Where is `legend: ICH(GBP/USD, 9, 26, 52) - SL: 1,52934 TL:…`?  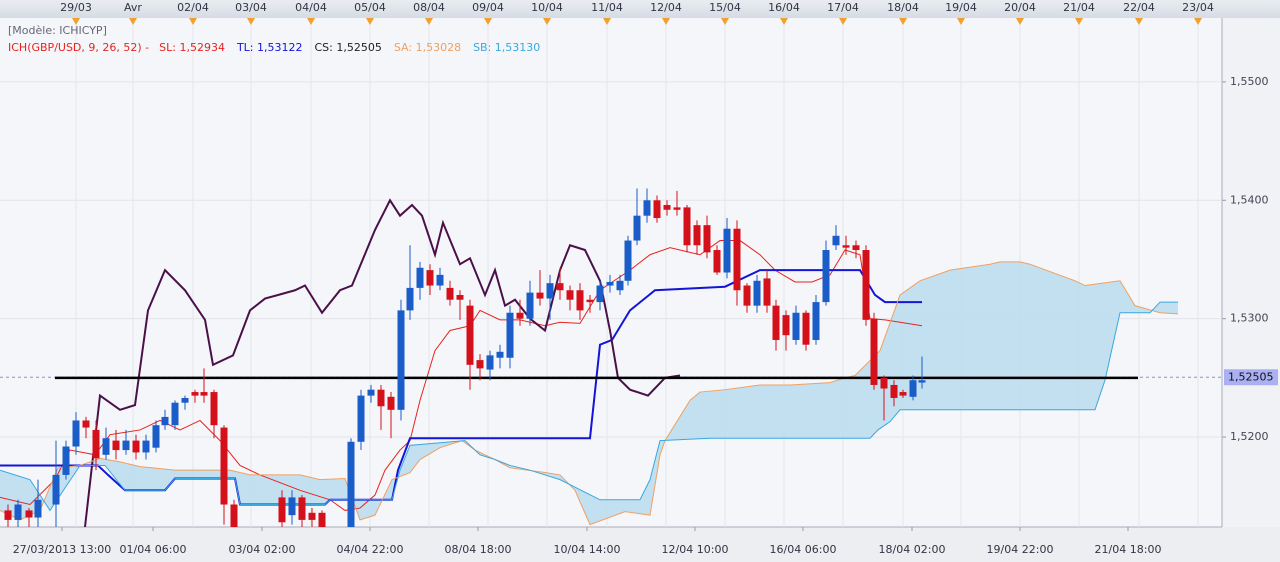 legend: ICH(GBP/USD, 9, 26, 52) - SL: 1,52934 TL:… is located at coordinates (274, 47).